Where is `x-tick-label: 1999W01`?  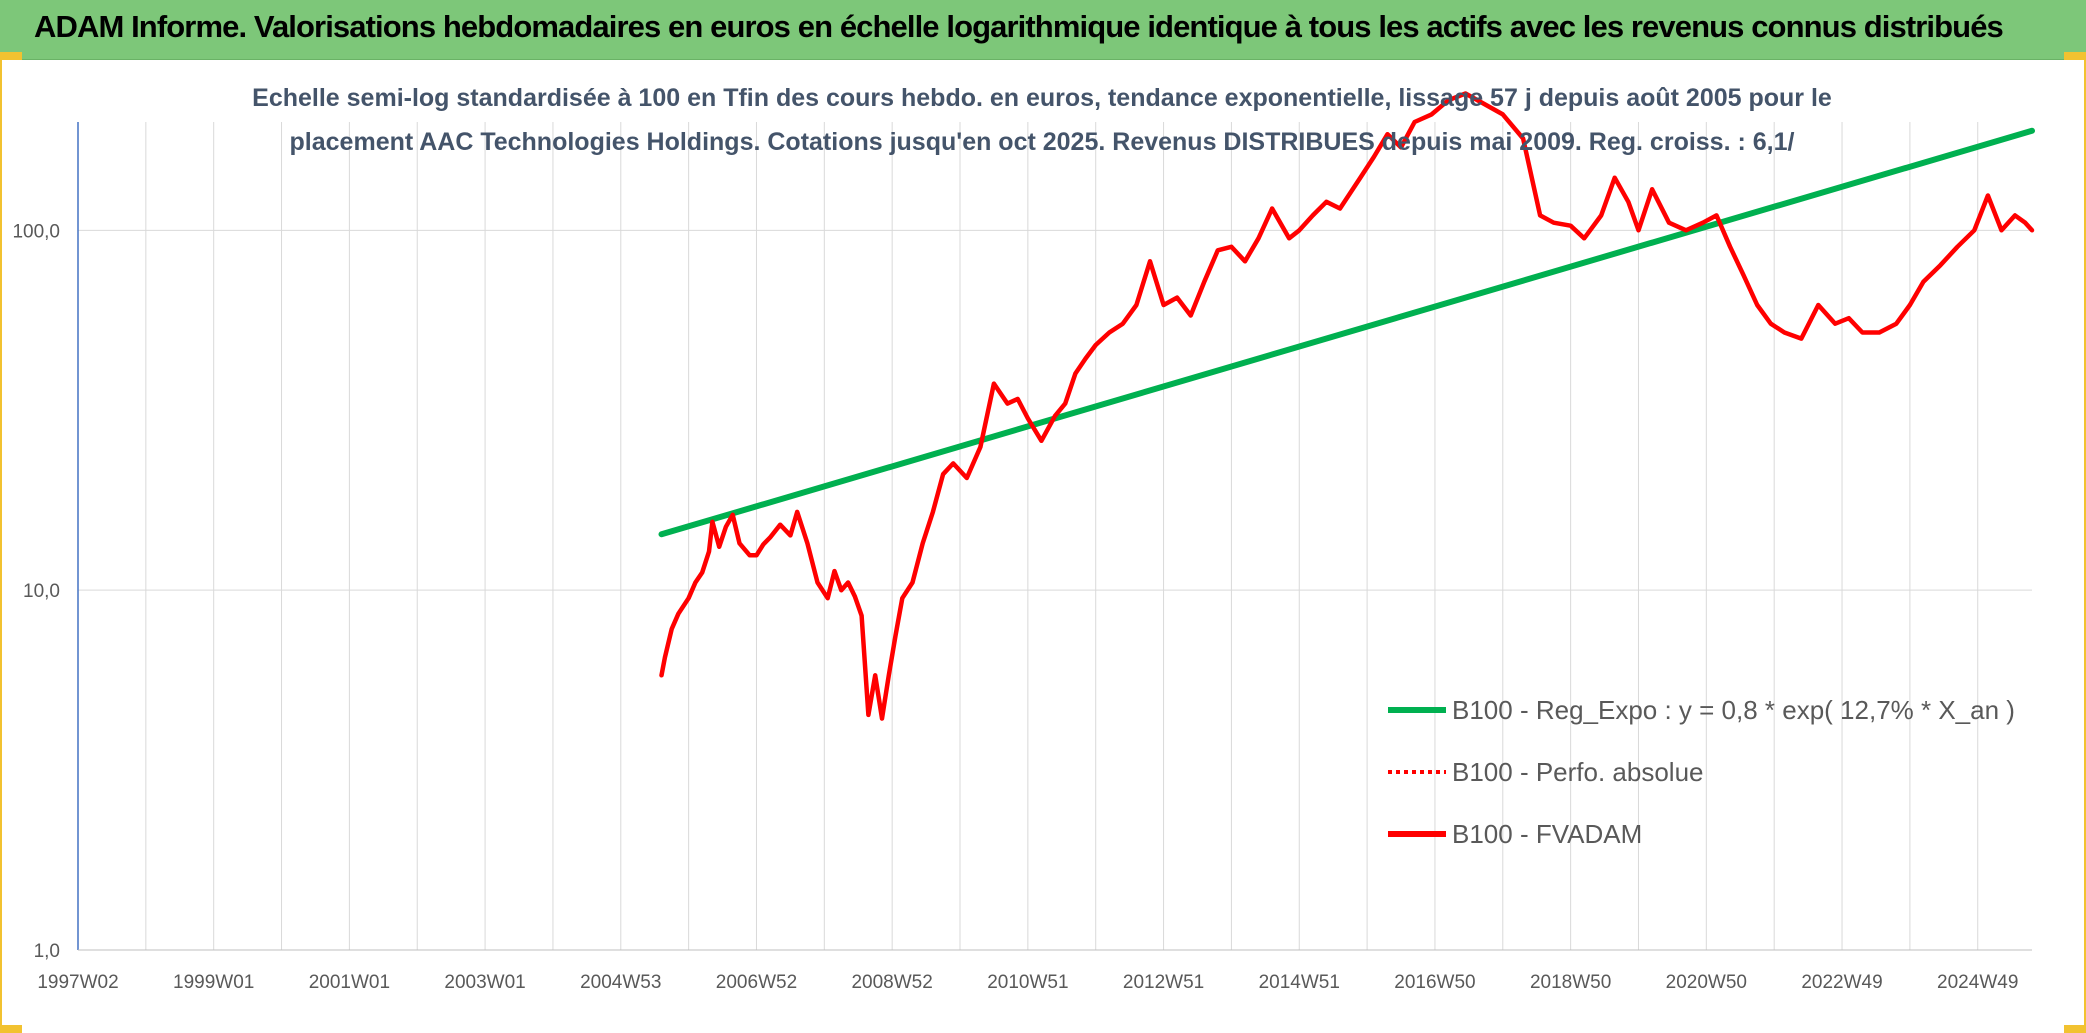 x-tick-label: 1999W01 is located at coordinates (213, 982).